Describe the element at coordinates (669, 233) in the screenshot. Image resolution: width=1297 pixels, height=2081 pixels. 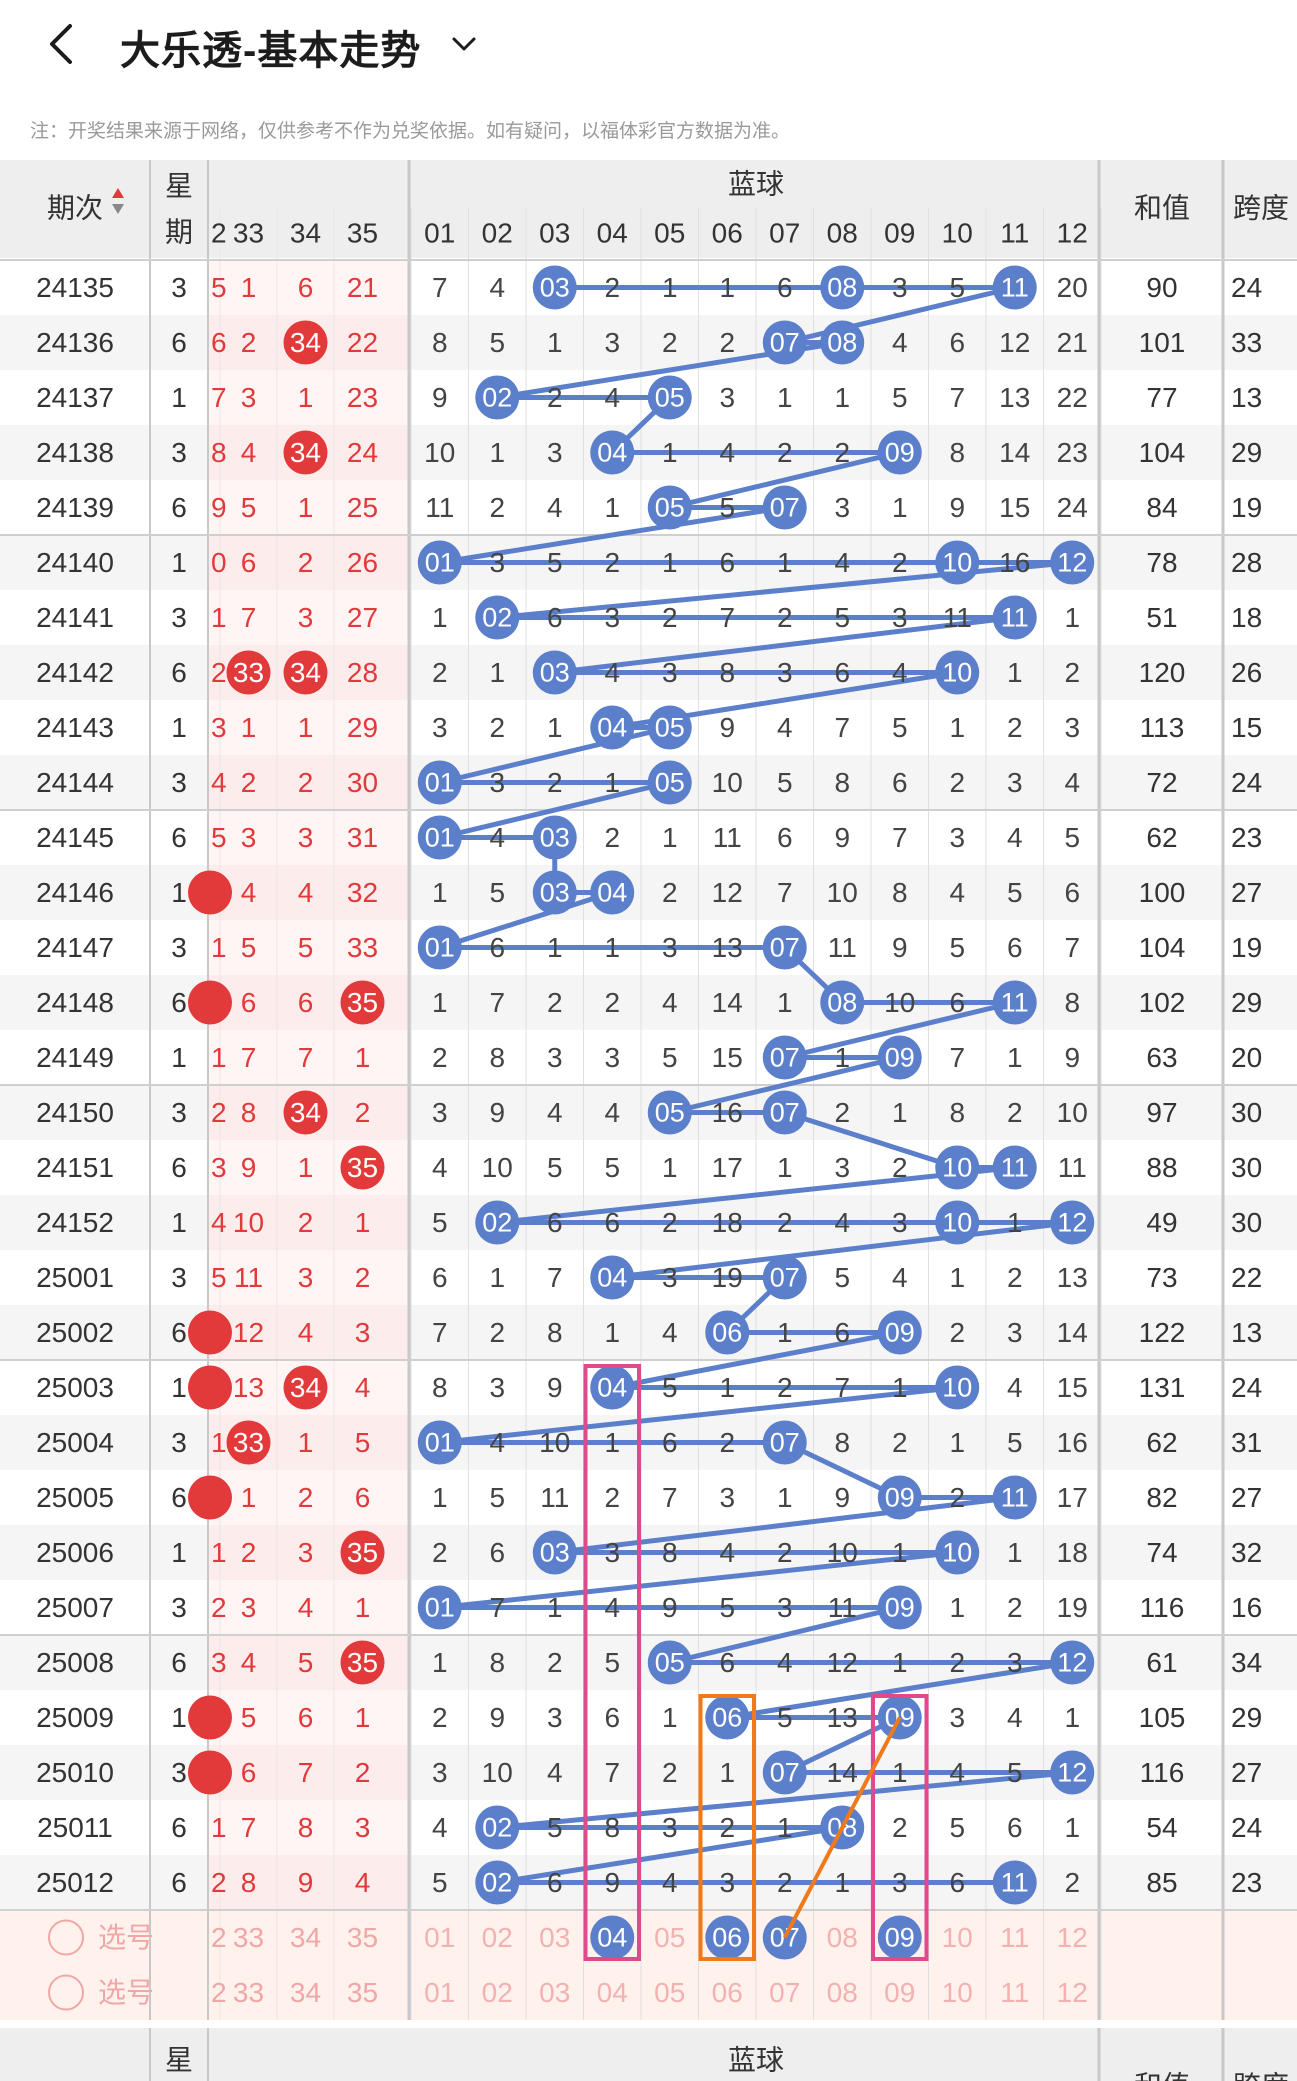
I see `blue-number-header: 05` at that location.